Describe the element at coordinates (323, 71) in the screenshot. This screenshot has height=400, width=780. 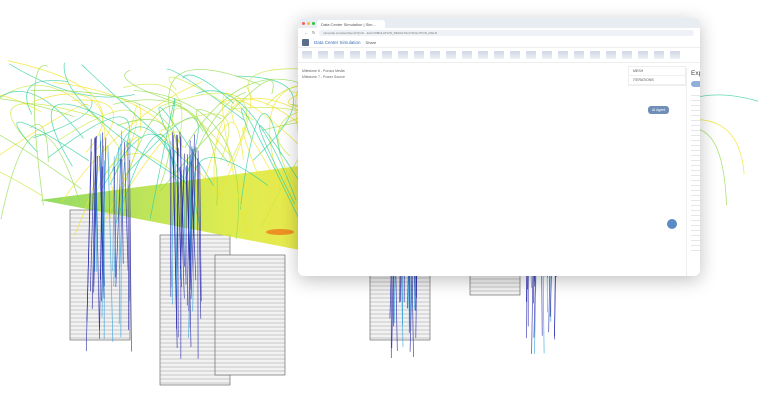
I see `tree-item: Milestone 6 - Porous Media` at that location.